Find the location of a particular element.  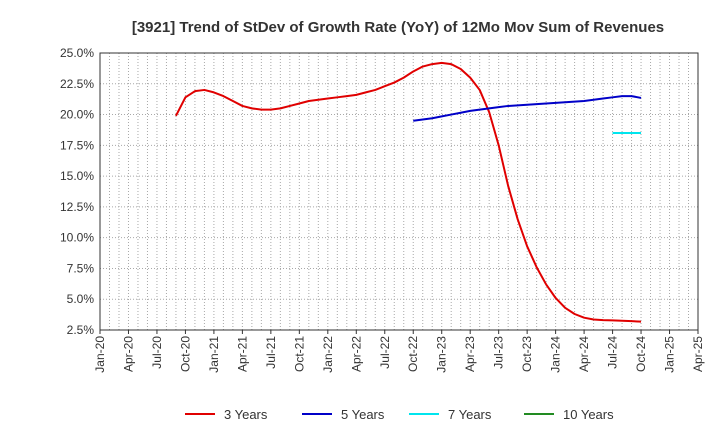

x-tick-label: Oct-20 is located at coordinates (185, 354).